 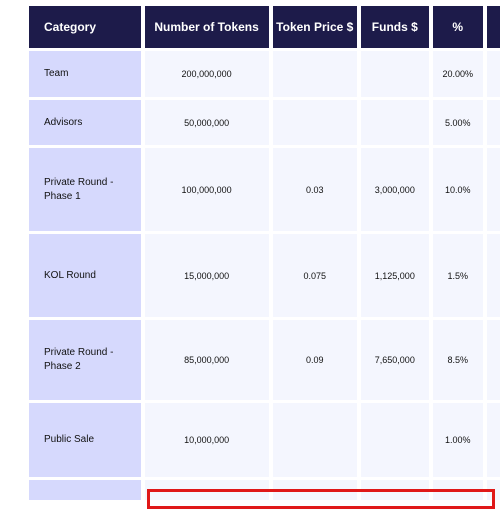 What do you see at coordinates (206, 74) in the screenshot?
I see `cell-tokens: 200,000,000` at bounding box center [206, 74].